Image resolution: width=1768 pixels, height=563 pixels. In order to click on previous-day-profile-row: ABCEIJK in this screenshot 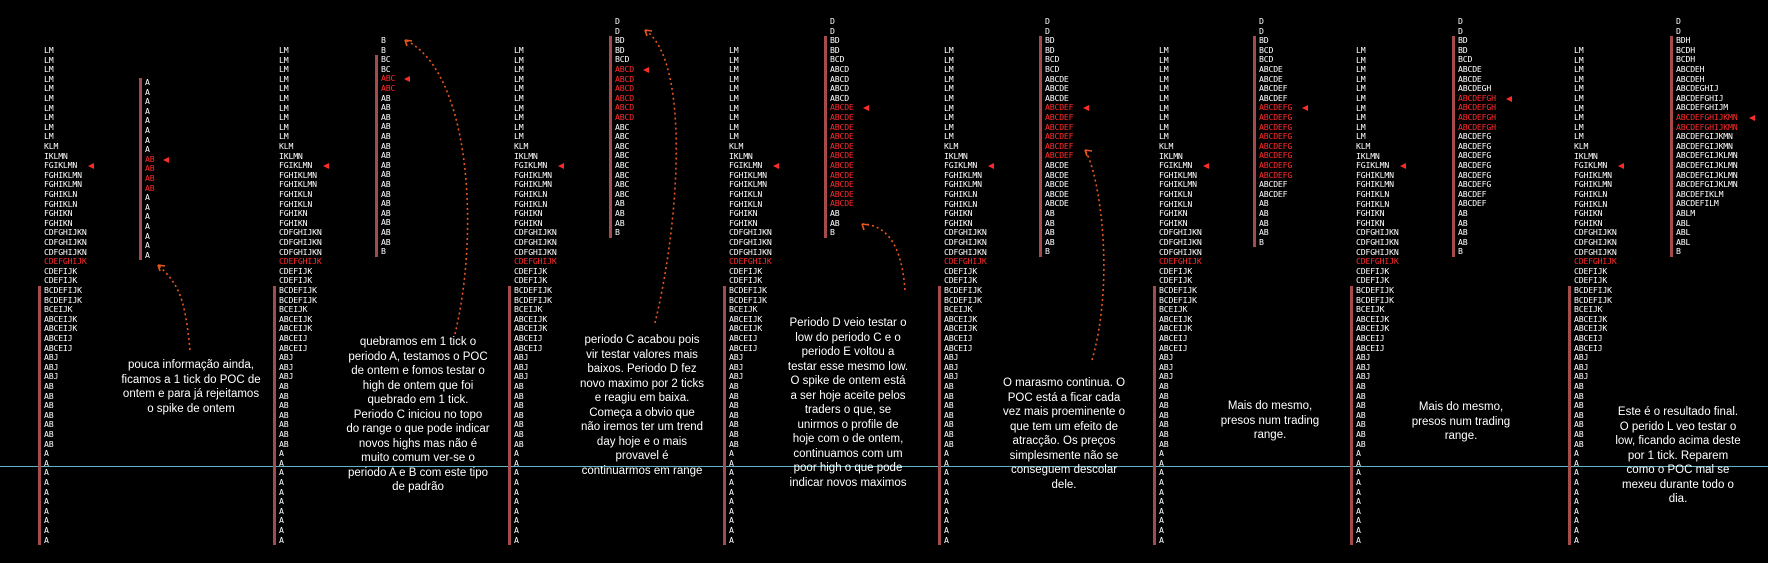, I will do `click(61, 328)`.